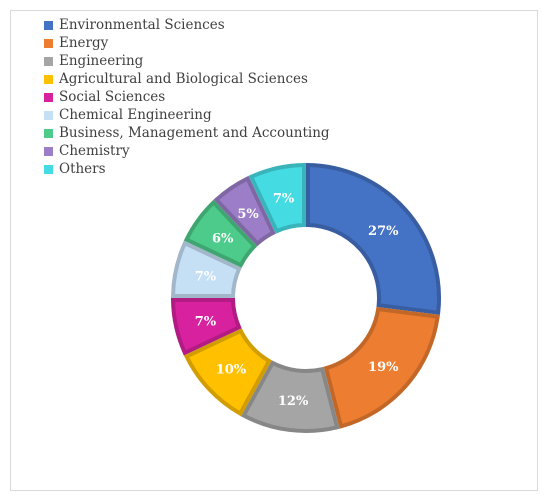 The image size is (550, 501). I want to click on legend-item-chemistry: Chemistry, so click(187, 151).